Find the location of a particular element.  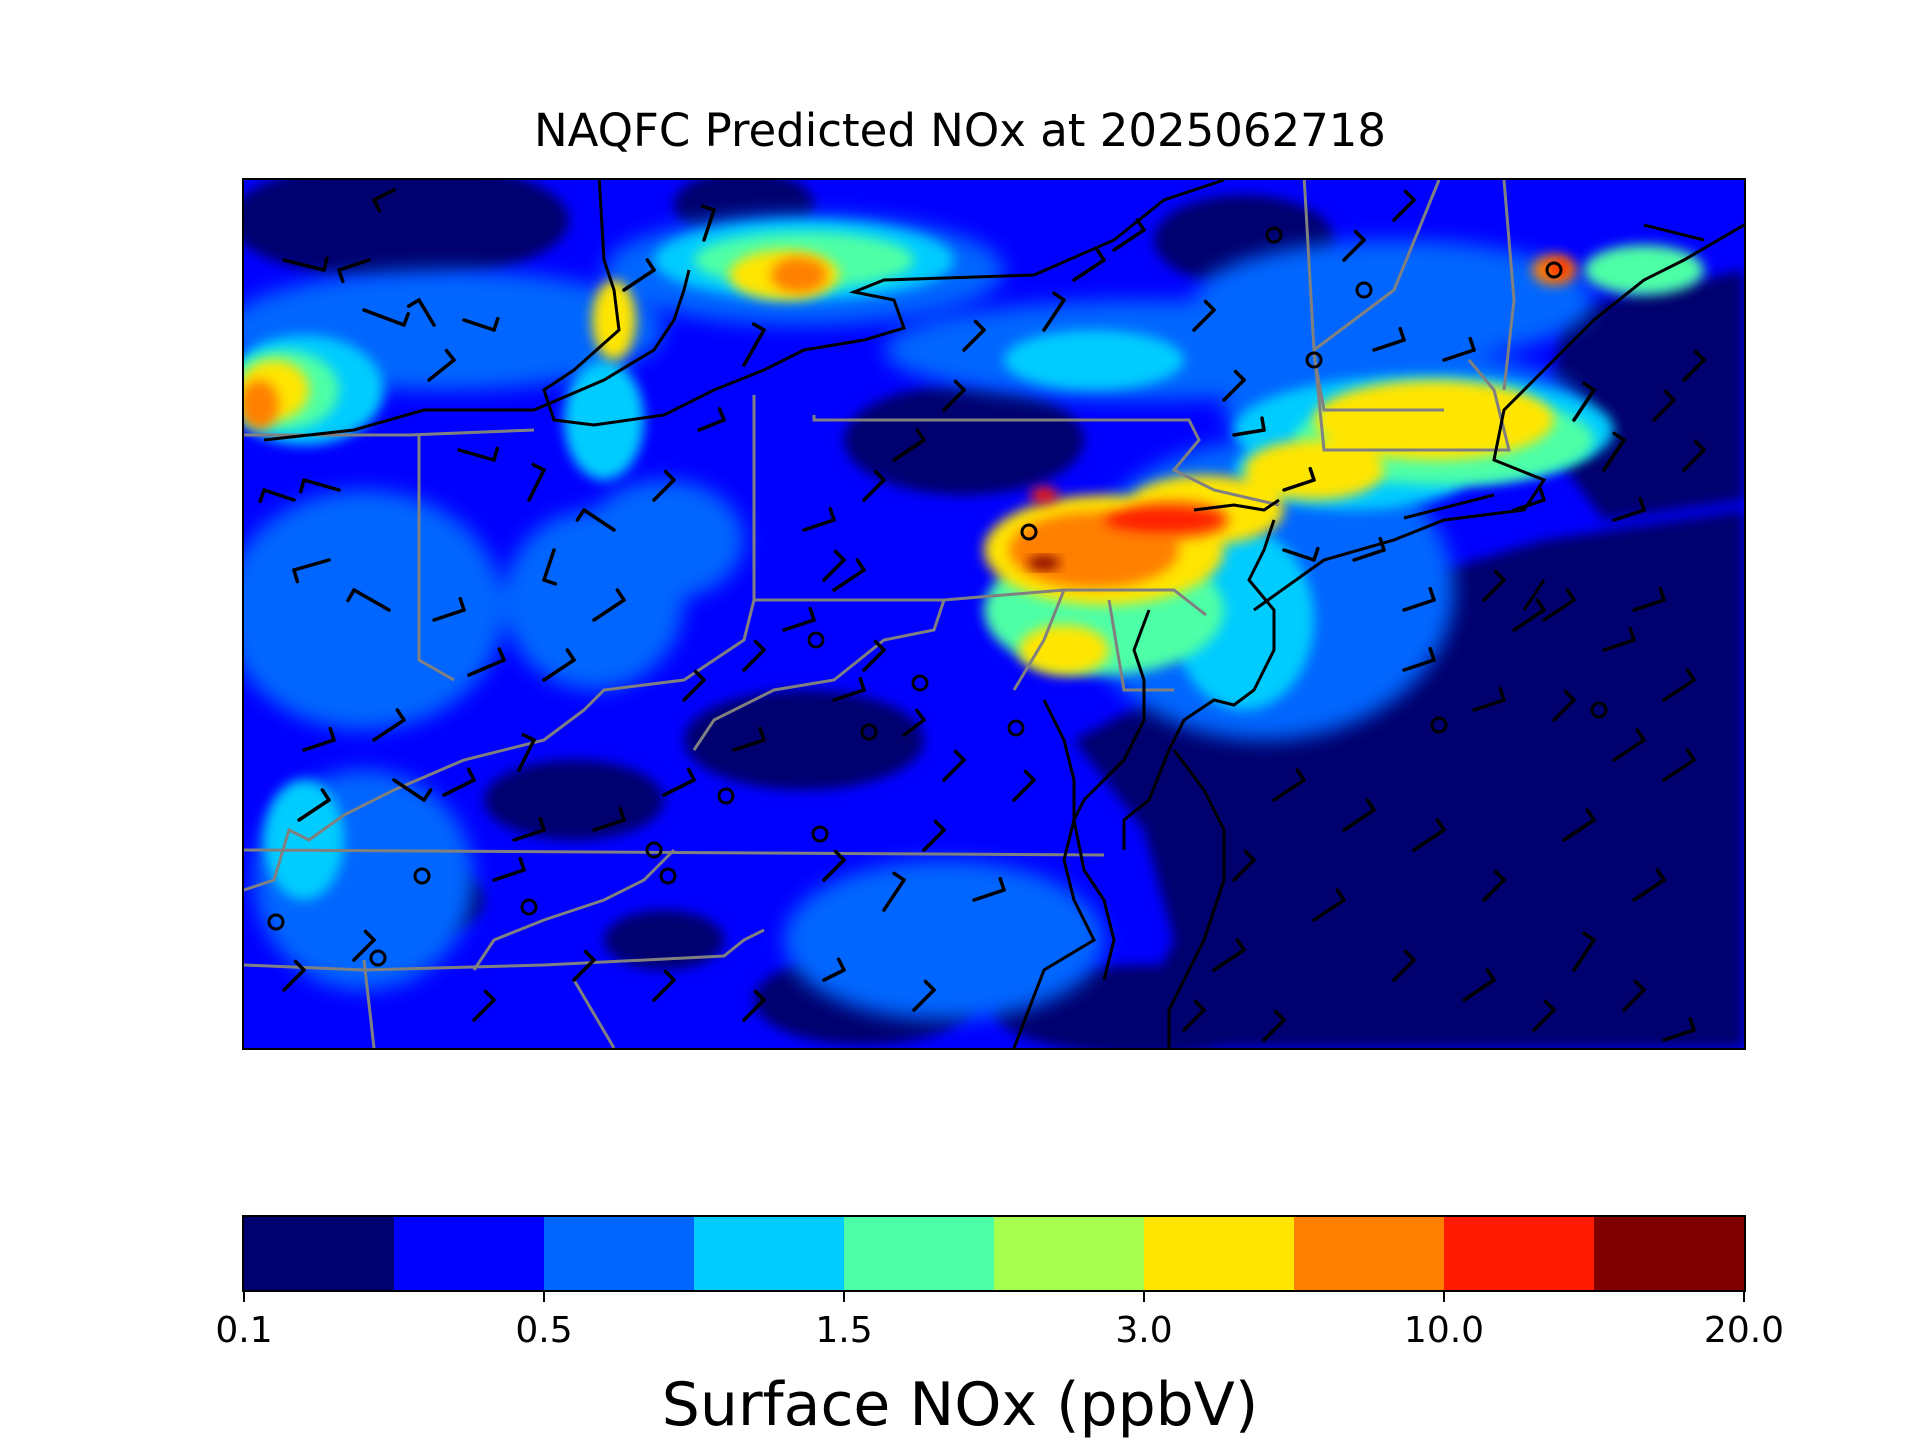

map-title: NAQFC Predicted NOx at 2025062718 is located at coordinates (960, 130).